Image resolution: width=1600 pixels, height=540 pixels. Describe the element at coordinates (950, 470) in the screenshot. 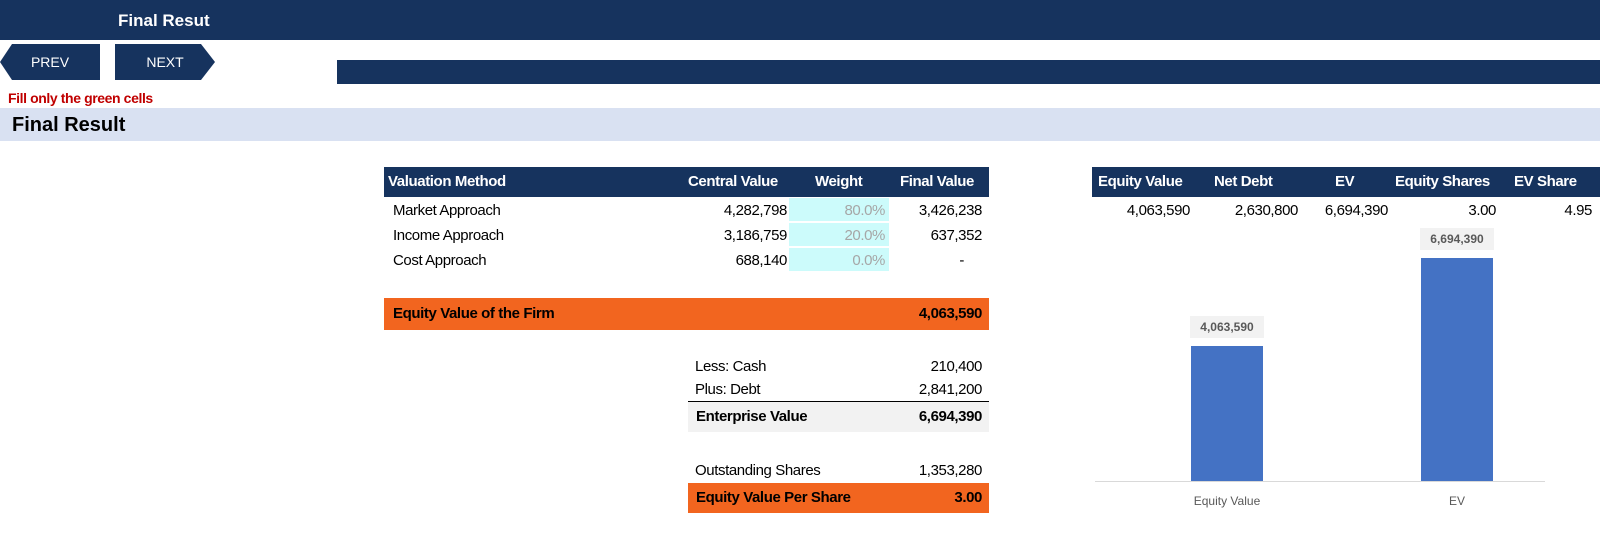

I see `outstanding-shares-value: 1,353,280` at that location.